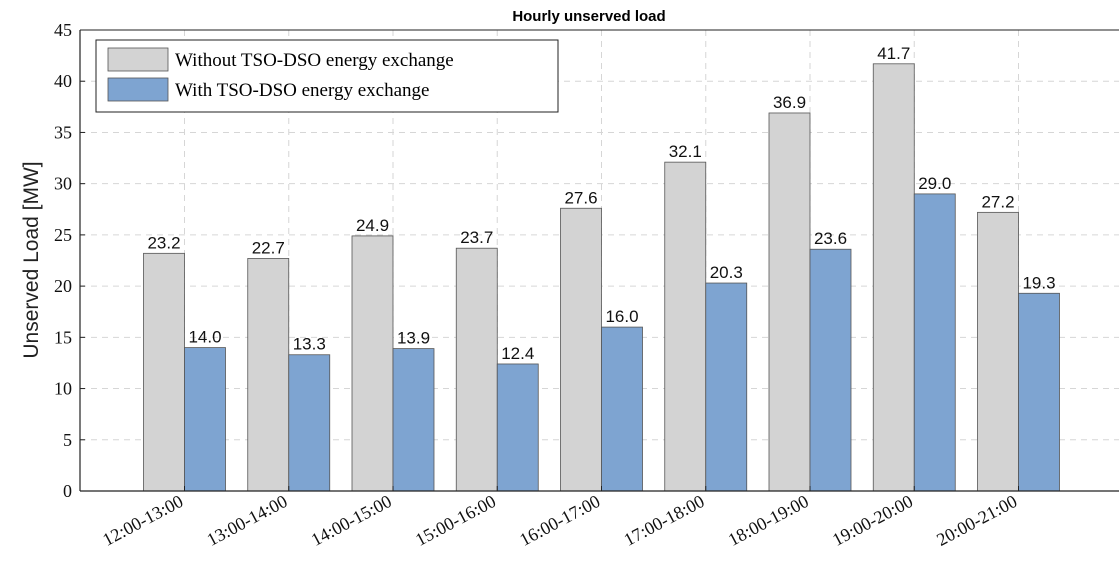 Image resolution: width=1119 pixels, height=575 pixels. What do you see at coordinates (476, 237) in the screenshot?
I see `data-label: 23.7` at bounding box center [476, 237].